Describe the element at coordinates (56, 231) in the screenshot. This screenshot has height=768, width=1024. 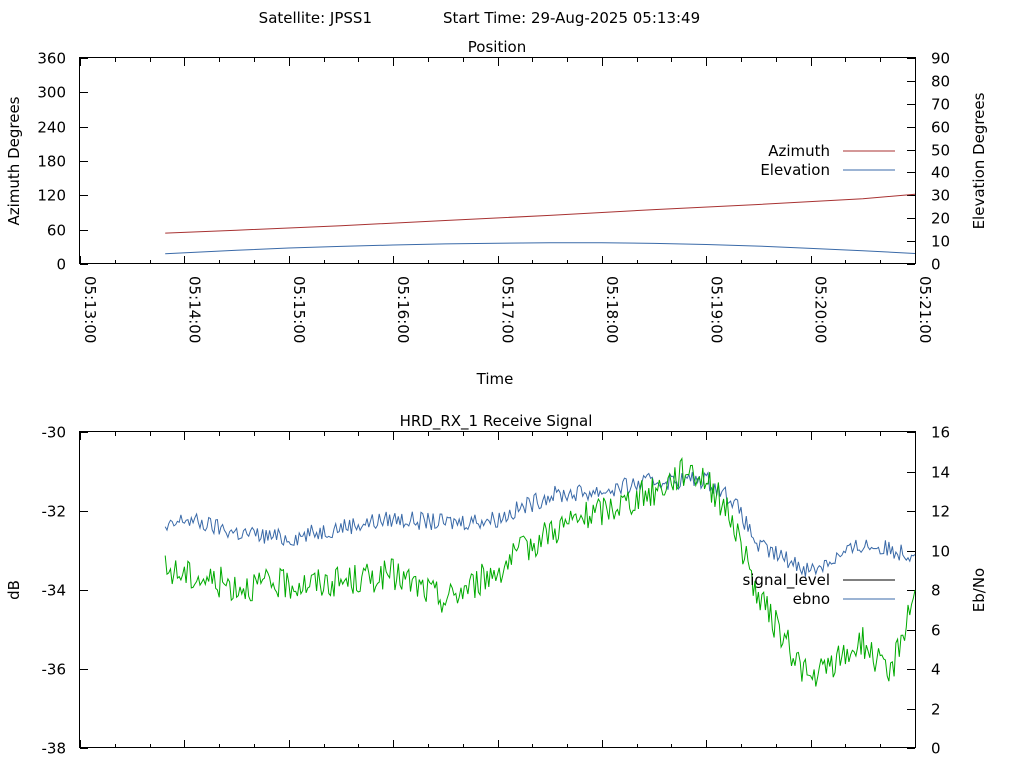
I see `y-tick-label: 60` at that location.